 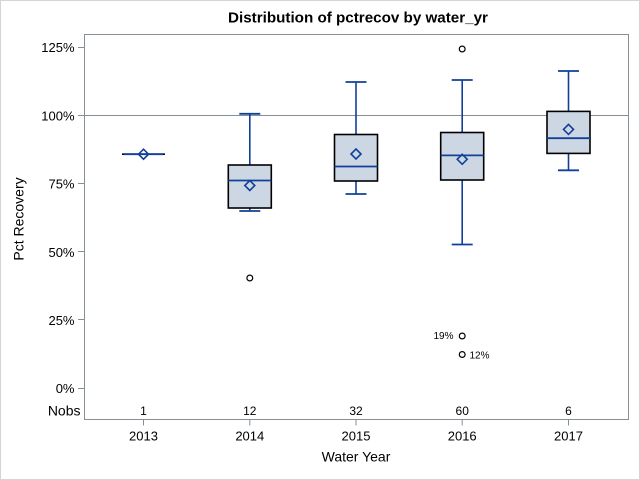 What do you see at coordinates (462, 436) in the screenshot?
I see `svg-text: 2016` at bounding box center [462, 436].